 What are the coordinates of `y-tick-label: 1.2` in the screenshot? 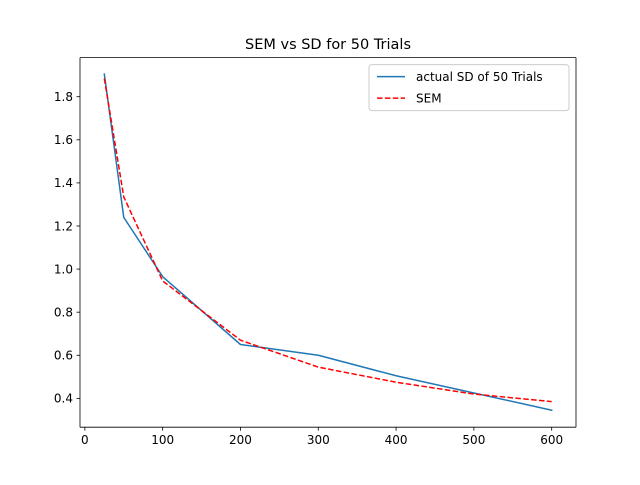 It's located at (63, 226).